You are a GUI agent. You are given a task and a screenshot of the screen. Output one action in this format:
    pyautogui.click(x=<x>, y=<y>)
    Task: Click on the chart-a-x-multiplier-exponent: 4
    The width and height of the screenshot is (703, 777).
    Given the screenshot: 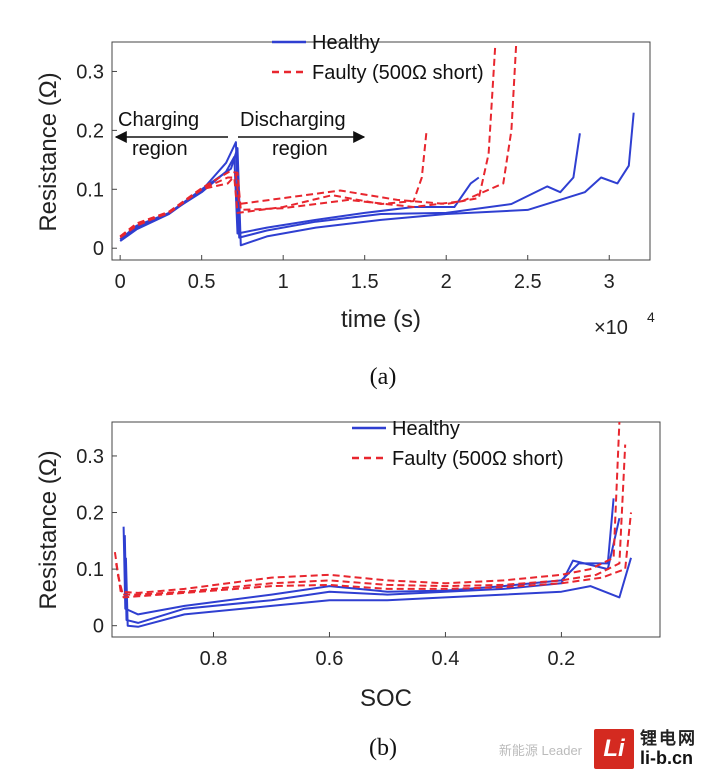 What is the action you would take?
    pyautogui.click(x=651, y=317)
    